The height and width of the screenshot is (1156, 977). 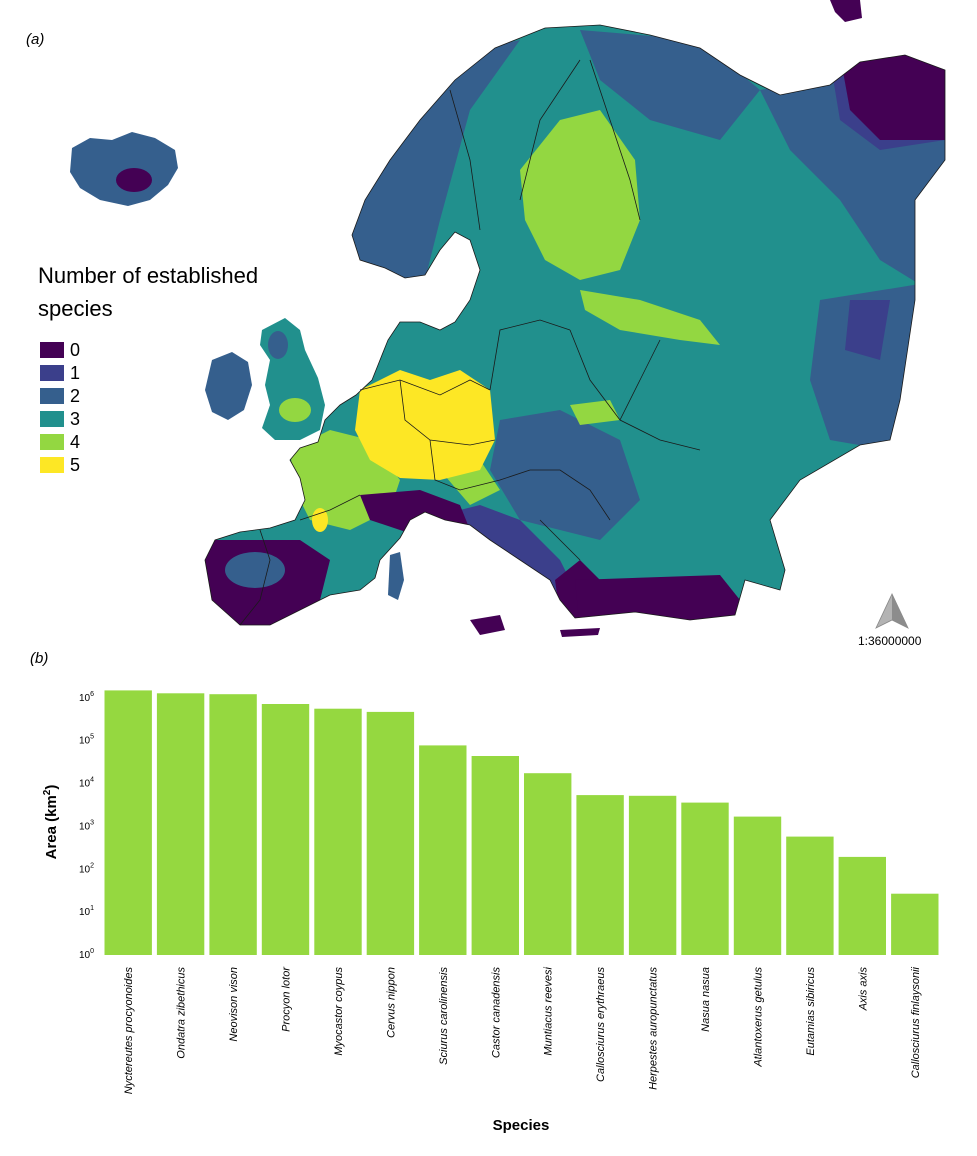 What do you see at coordinates (86, 911) in the screenshot?
I see `y-tick-label: 10¹` at bounding box center [86, 911].